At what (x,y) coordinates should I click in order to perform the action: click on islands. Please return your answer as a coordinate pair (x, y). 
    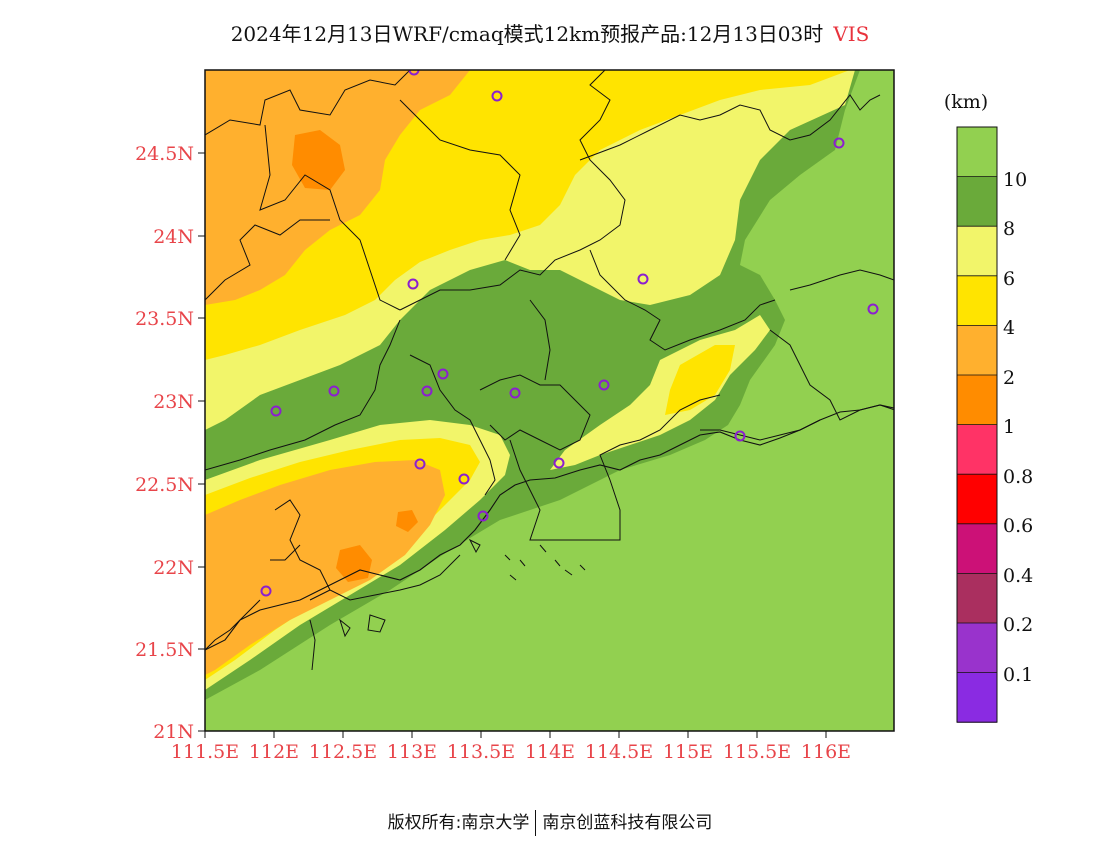
    Looking at the image, I should click on (447, 604).